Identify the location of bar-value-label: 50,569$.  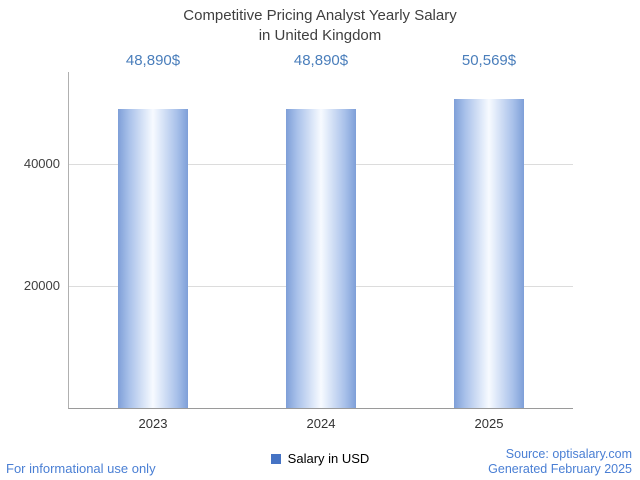
(489, 60).